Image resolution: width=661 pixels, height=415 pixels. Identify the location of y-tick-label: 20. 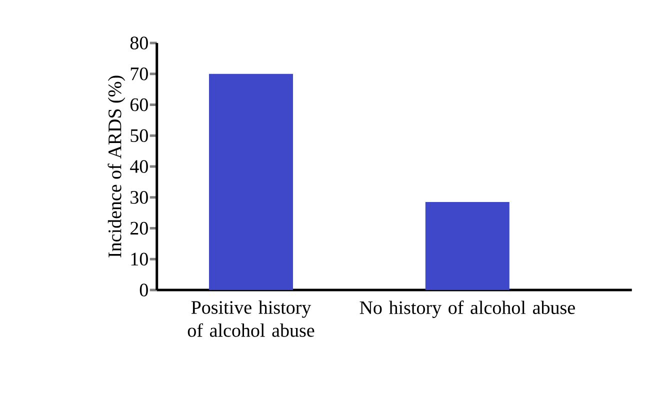
(139, 228).